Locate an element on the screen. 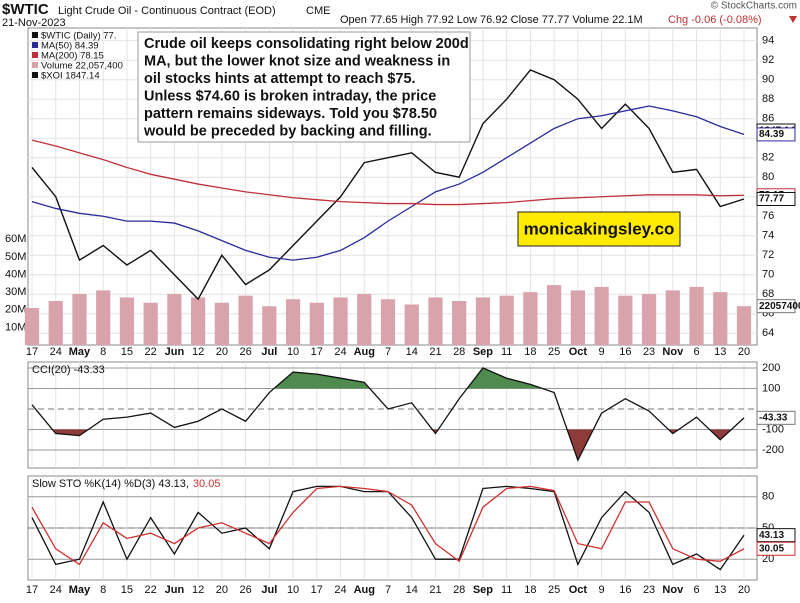 The width and height of the screenshot is (800, 603). legend-label: Volume 22,057,400 is located at coordinates (82, 66).